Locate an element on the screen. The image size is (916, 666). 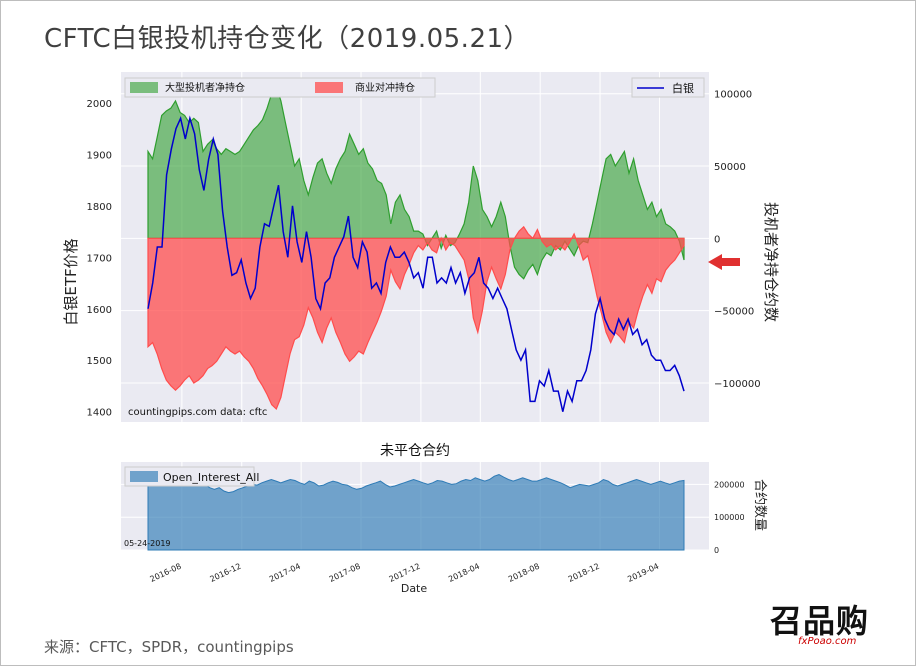
open-interest-tick-label: 0 is located at coordinates (716, 550).